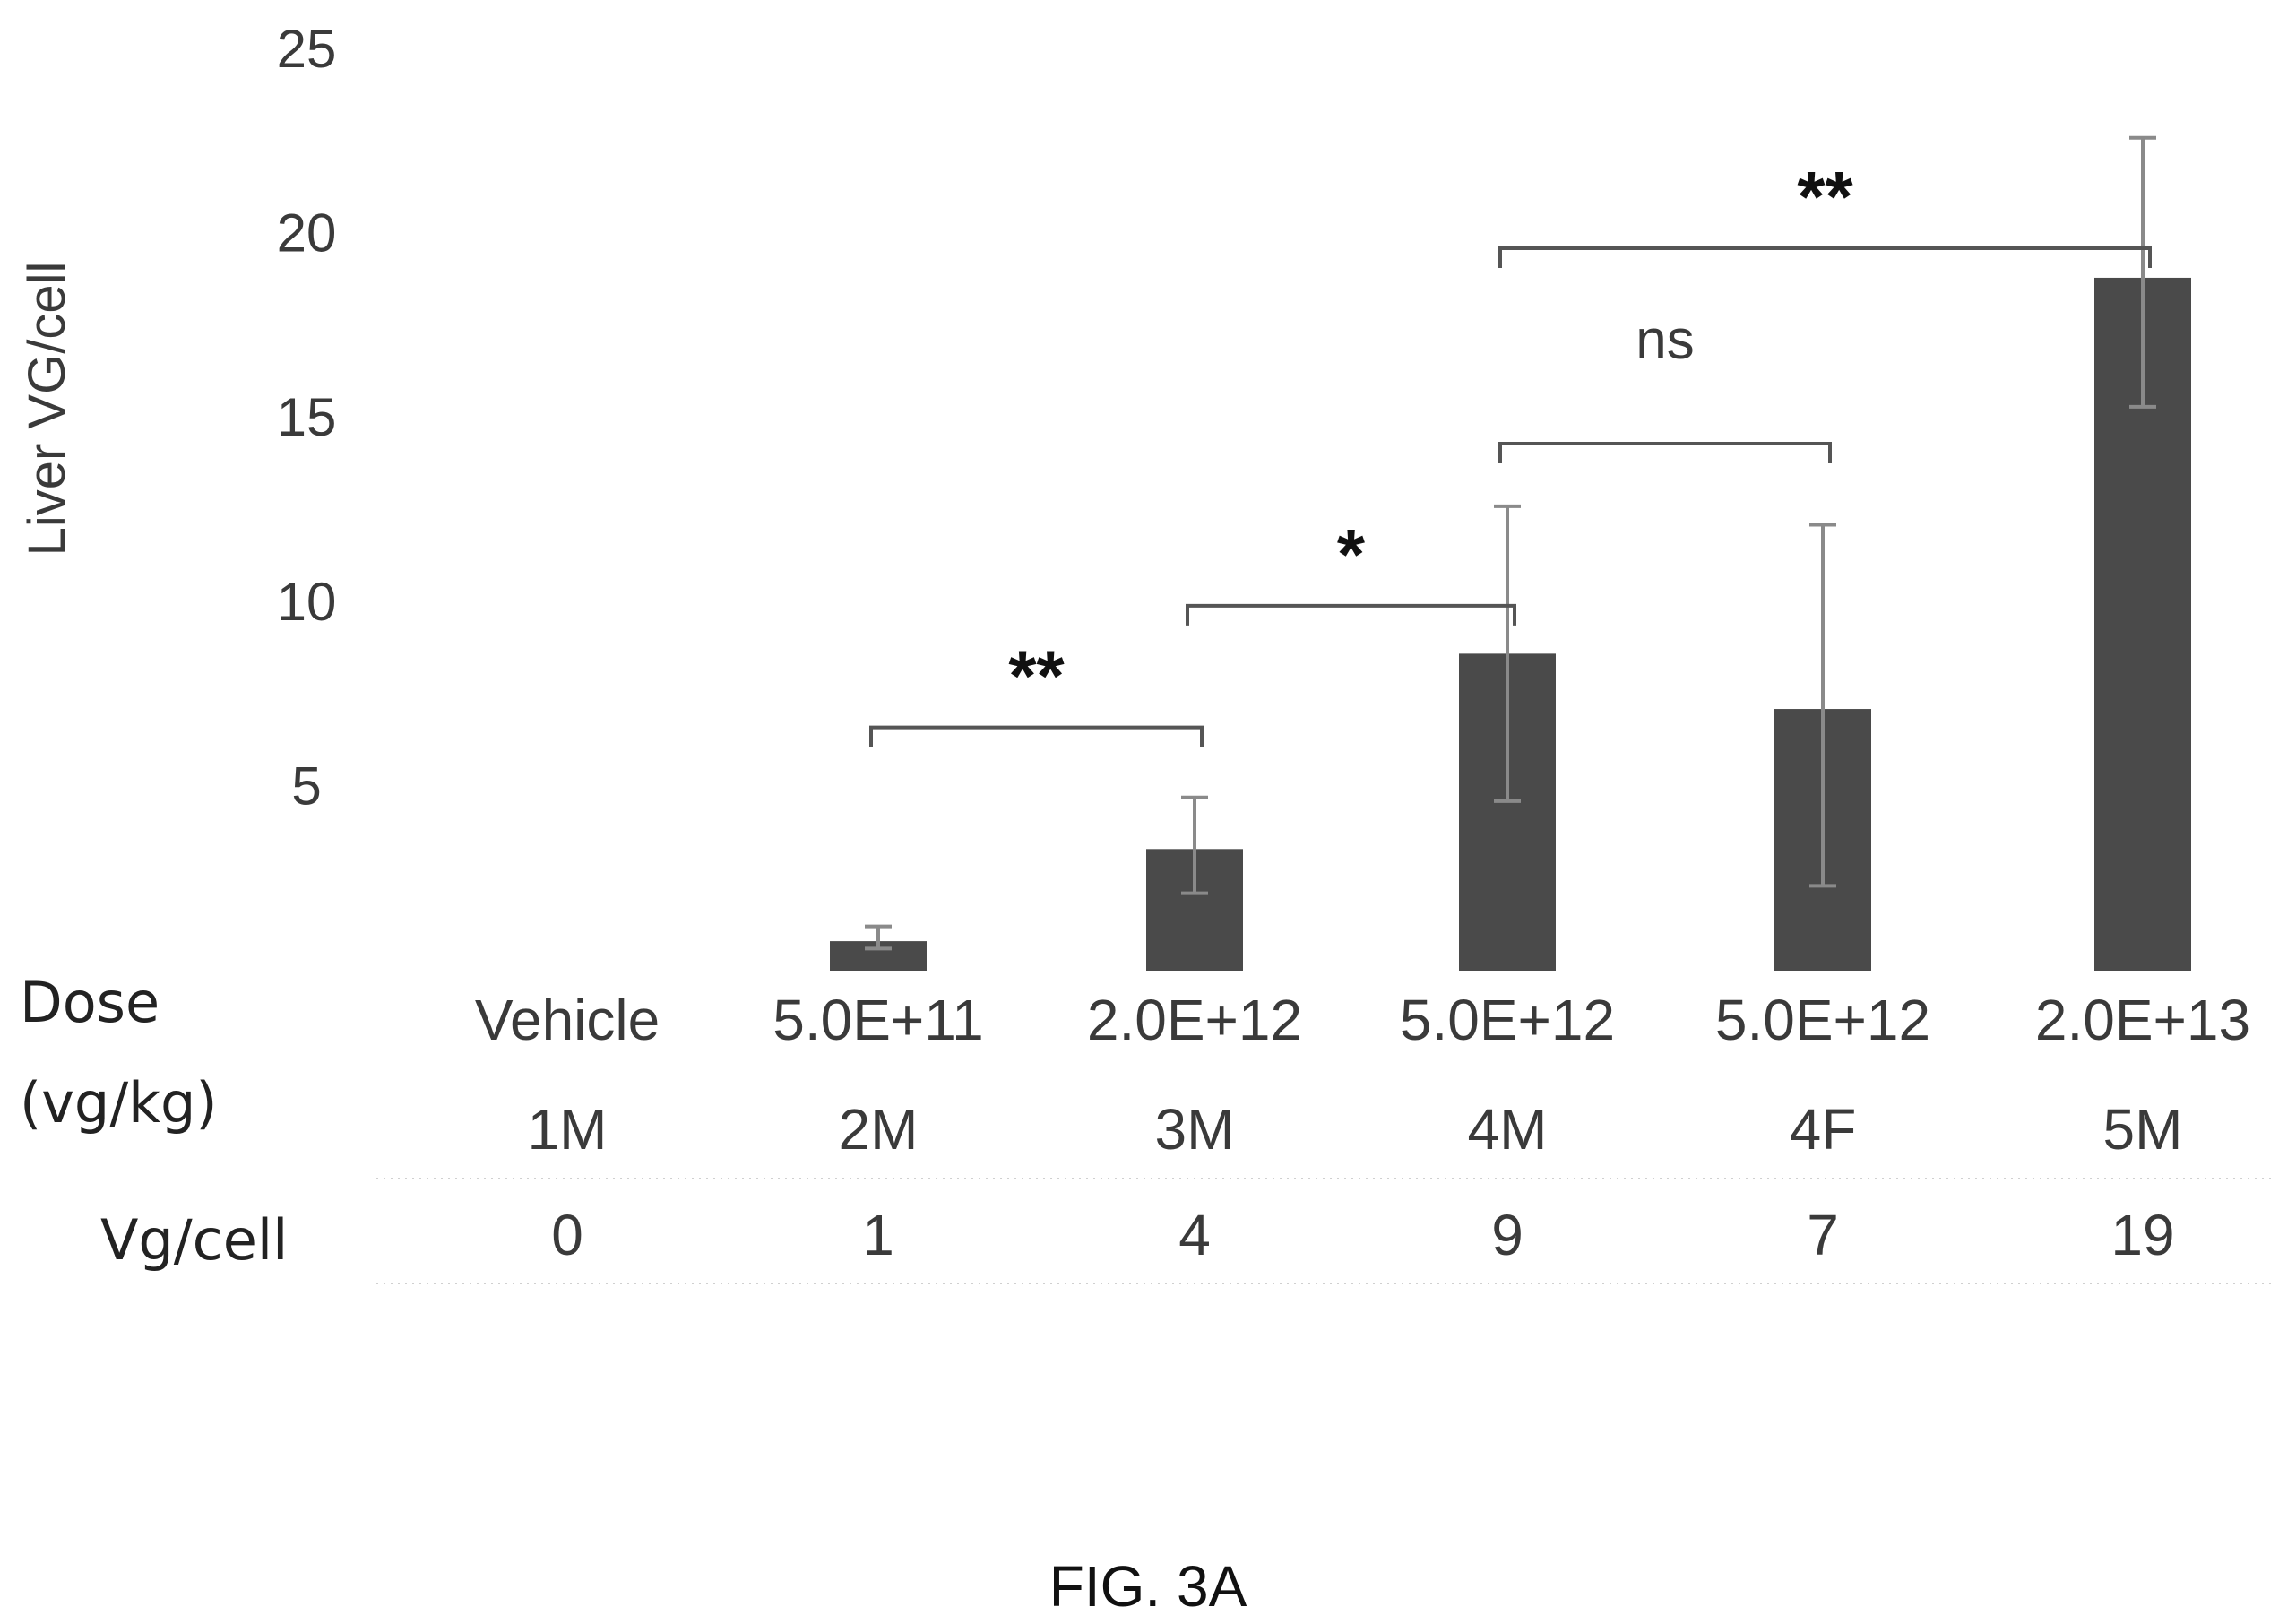  Describe the element at coordinates (1195, 1020) in the screenshot. I see `dose-tick-label: 2.0E+12` at that location.